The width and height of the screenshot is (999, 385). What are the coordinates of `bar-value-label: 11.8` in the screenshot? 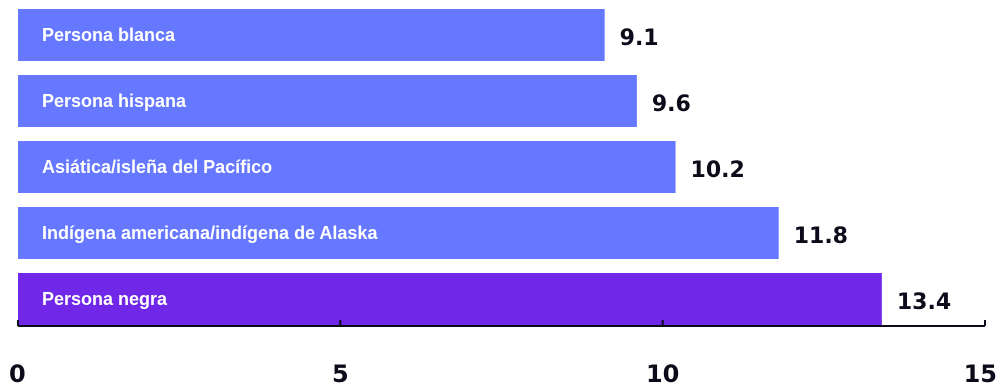 It's located at (821, 236).